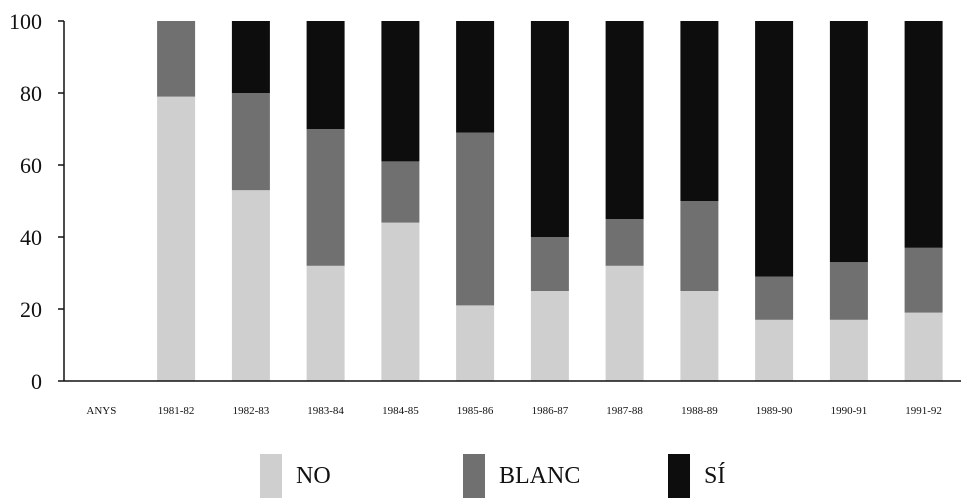 The height and width of the screenshot is (500, 961). I want to click on legend-label-si: SÍ, so click(715, 475).